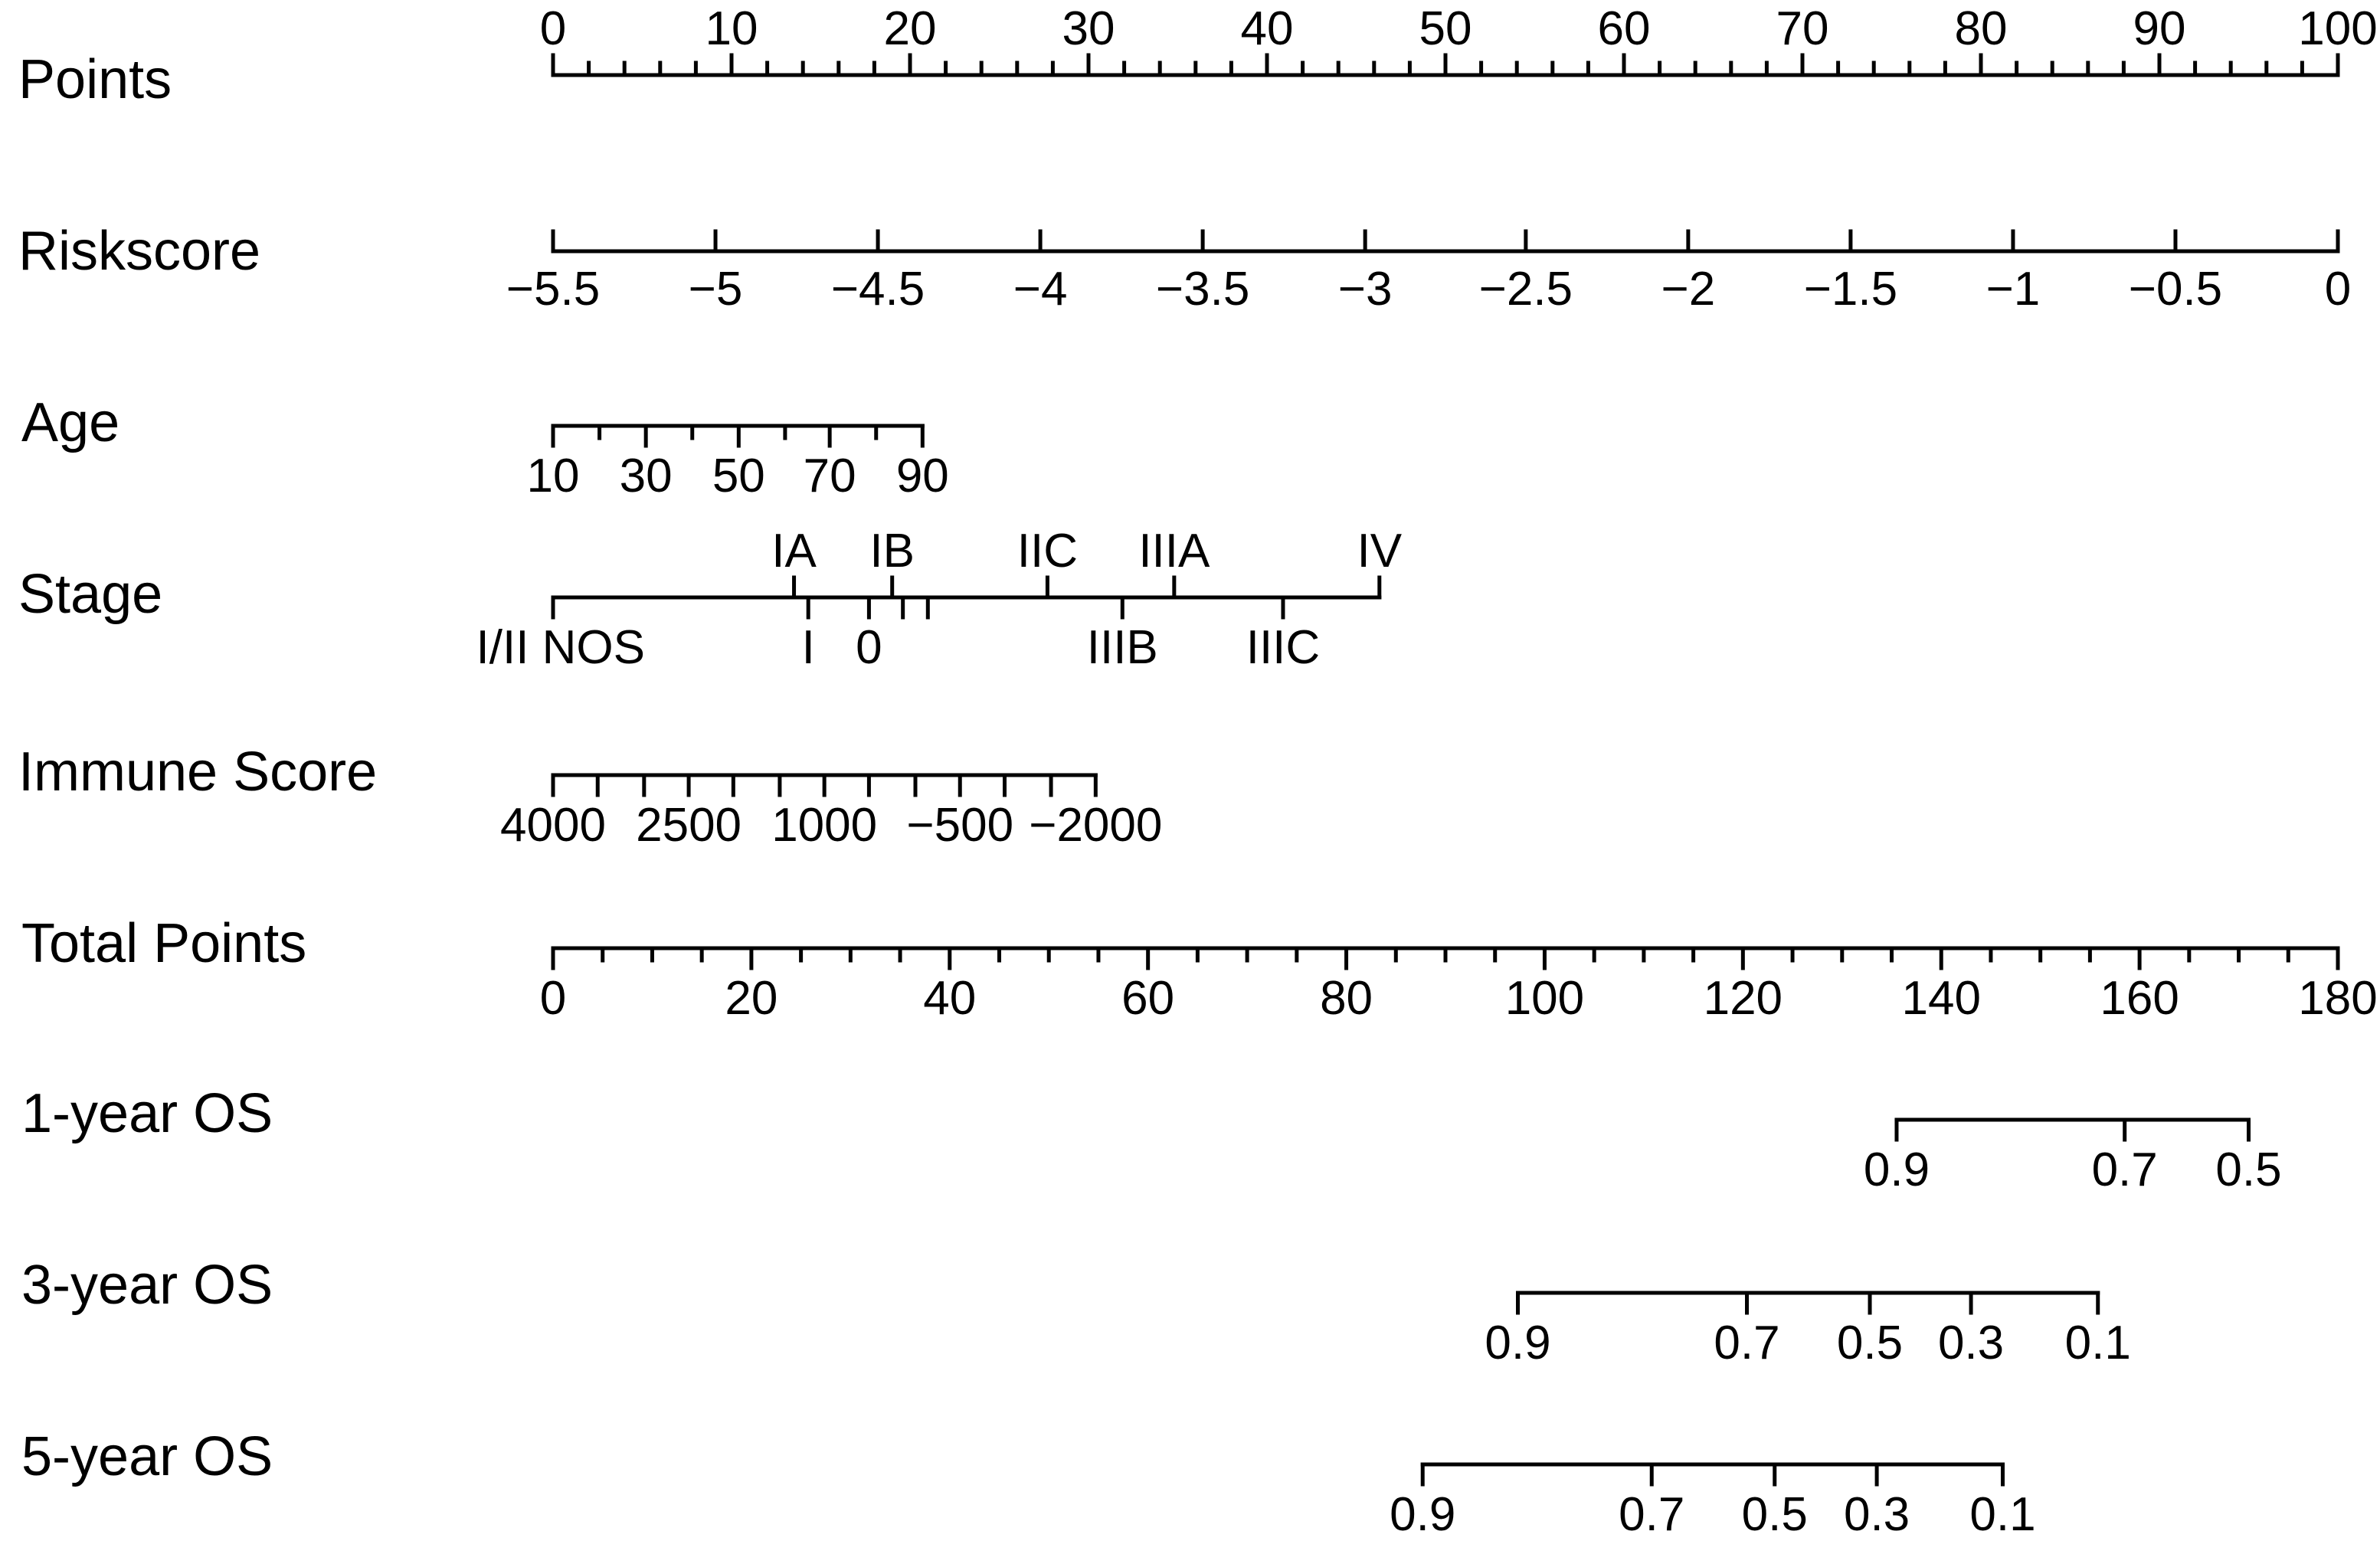 The width and height of the screenshot is (2380, 1541). I want to click on immune-score-tick-label: −500, so click(959, 825).